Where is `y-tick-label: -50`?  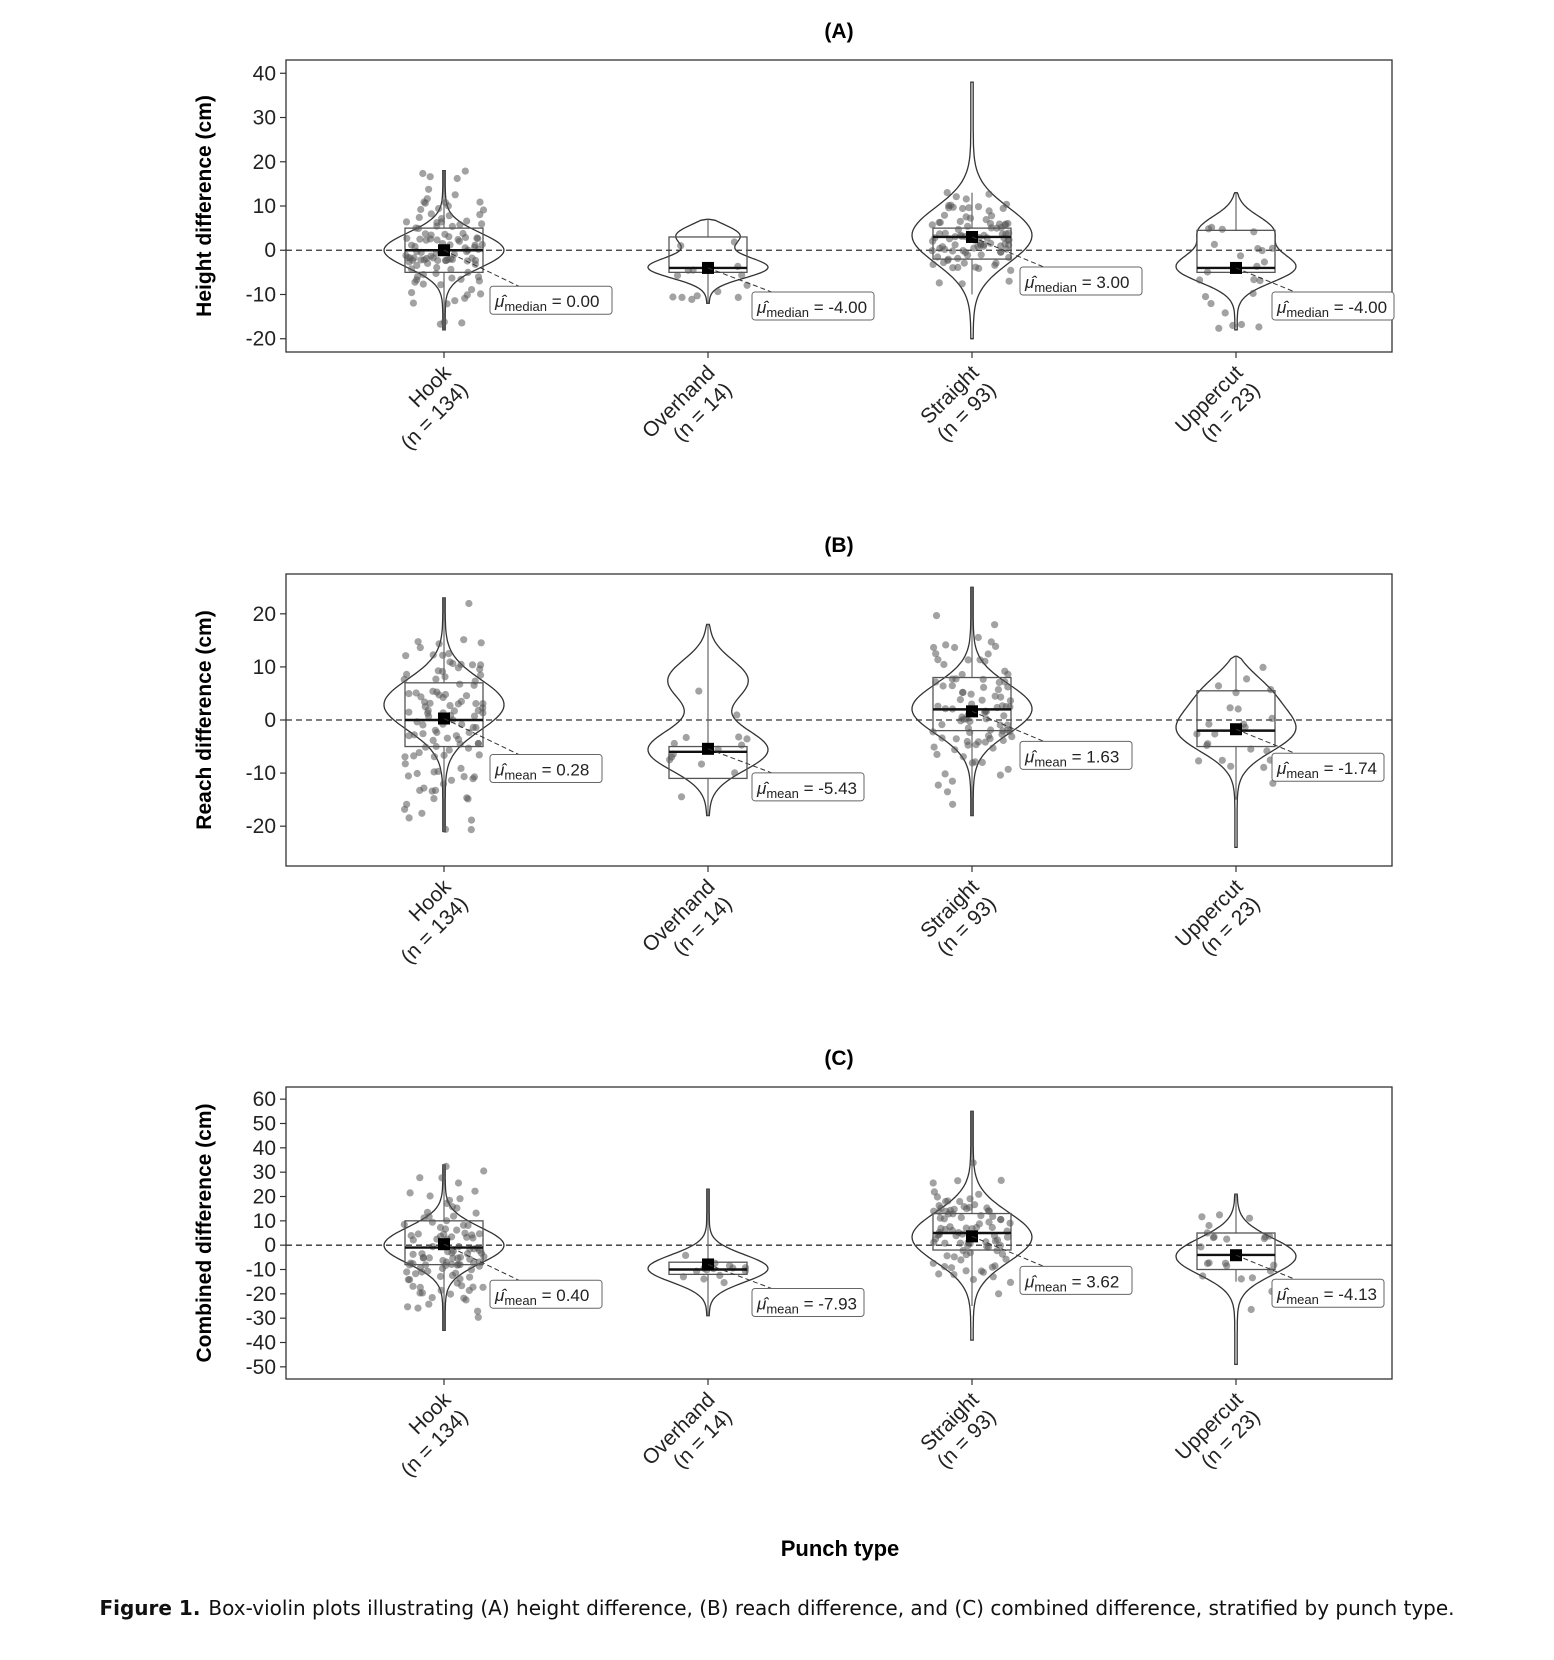
y-tick-label: -50 is located at coordinates (261, 1367).